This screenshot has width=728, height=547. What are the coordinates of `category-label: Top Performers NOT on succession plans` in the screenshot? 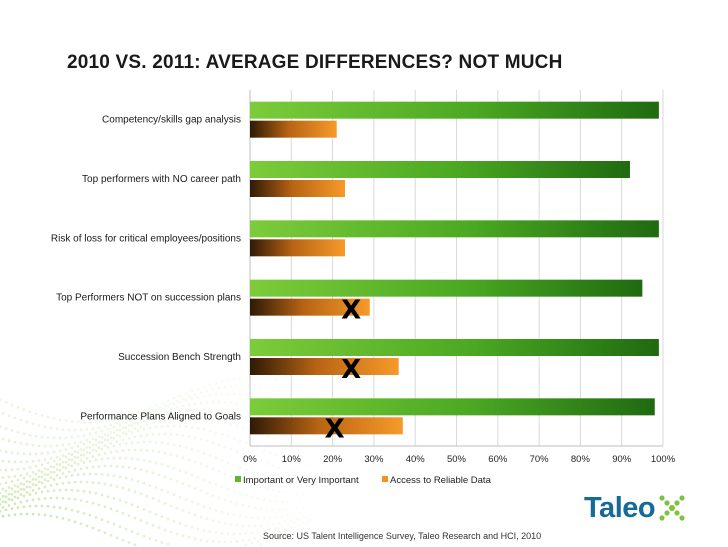 It's located at (148, 298).